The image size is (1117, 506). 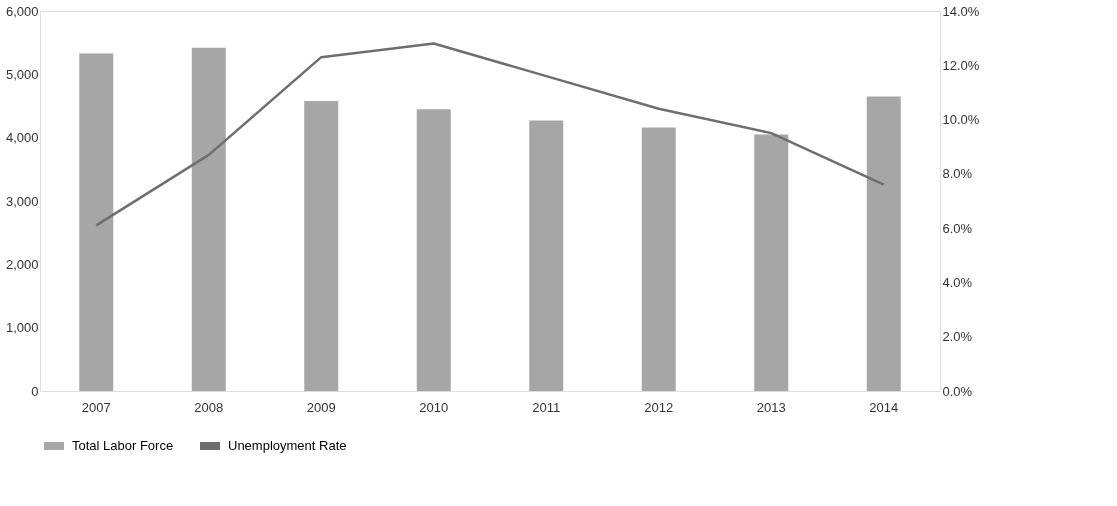 I want to click on y2-tick-label: 2.0%, so click(x=957, y=337).